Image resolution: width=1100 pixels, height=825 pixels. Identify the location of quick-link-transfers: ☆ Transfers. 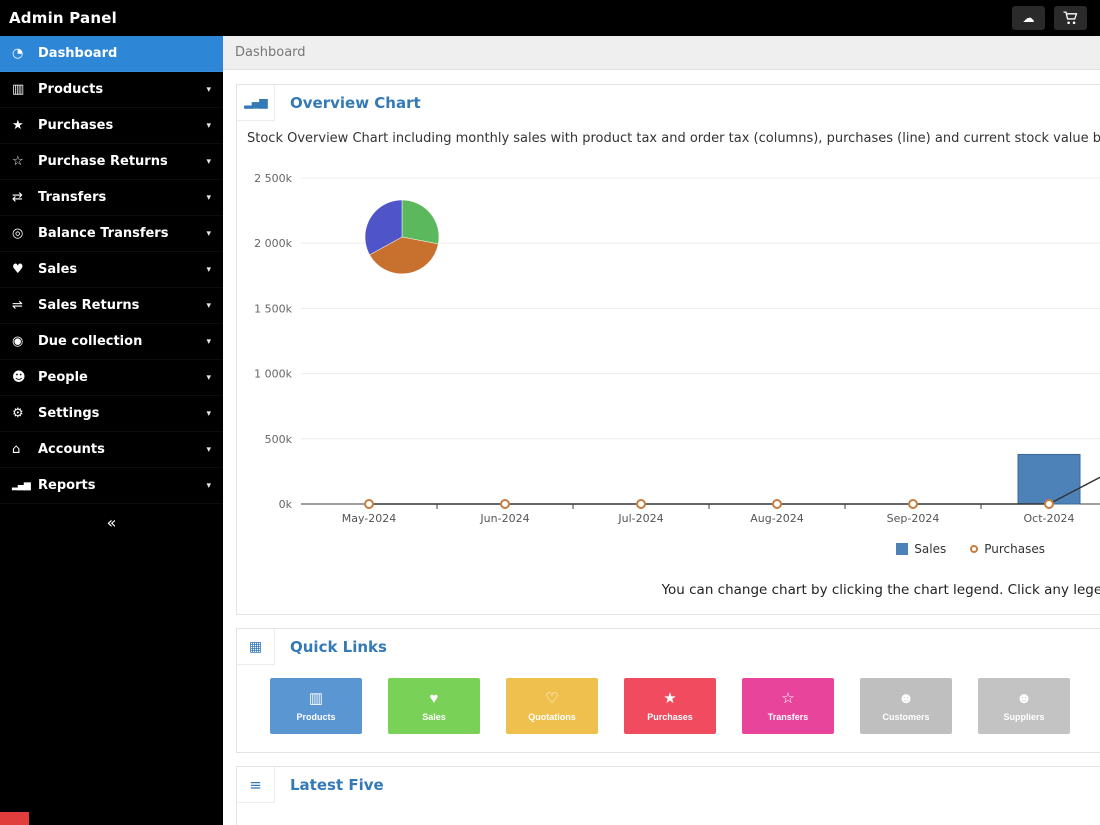
(788, 706).